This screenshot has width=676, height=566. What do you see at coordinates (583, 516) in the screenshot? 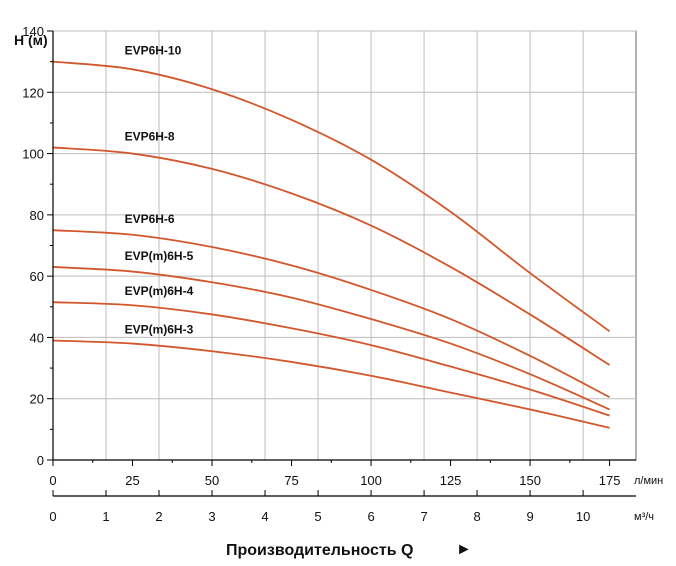
I see `x2-tick-label: 10` at bounding box center [583, 516].